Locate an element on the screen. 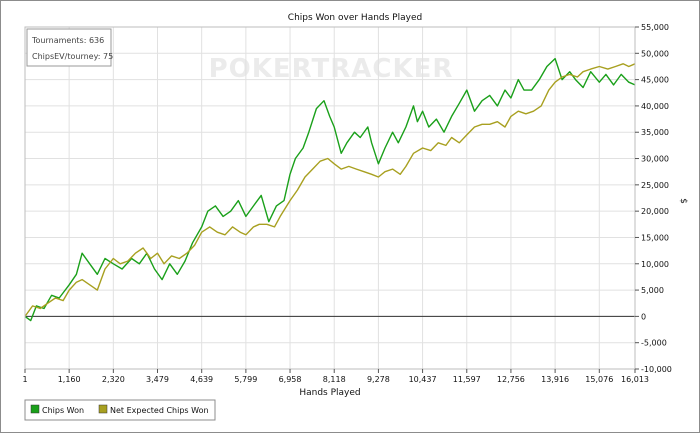 The image size is (700, 436). x-tick-label: 16,013 is located at coordinates (635, 379).